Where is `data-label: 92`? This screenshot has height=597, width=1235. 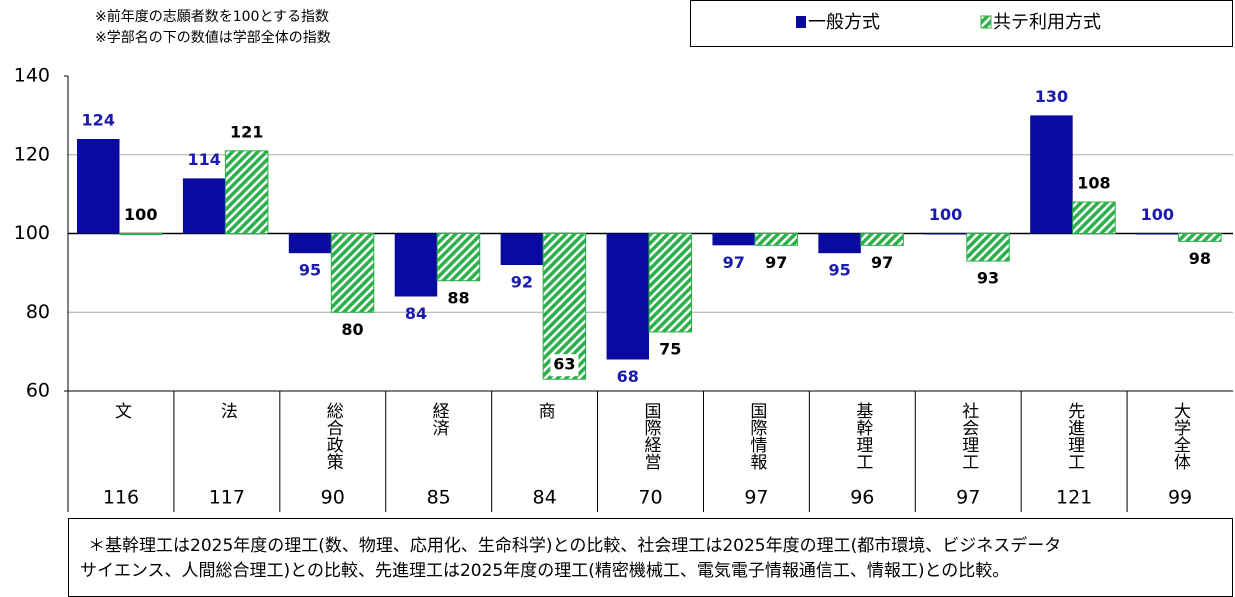
data-label: 92 is located at coordinates (522, 282).